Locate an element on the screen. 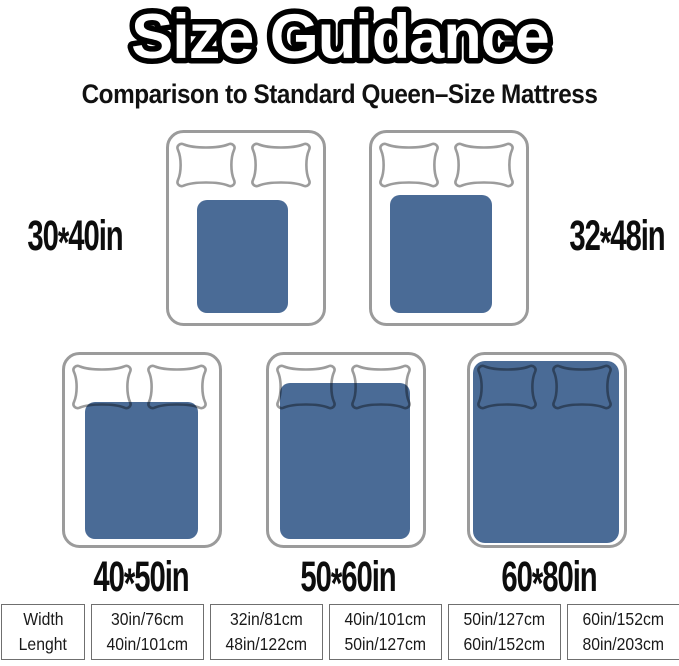 This screenshot has width=679, height=666. size-table-text: 80in/203cm is located at coordinates (623, 644).